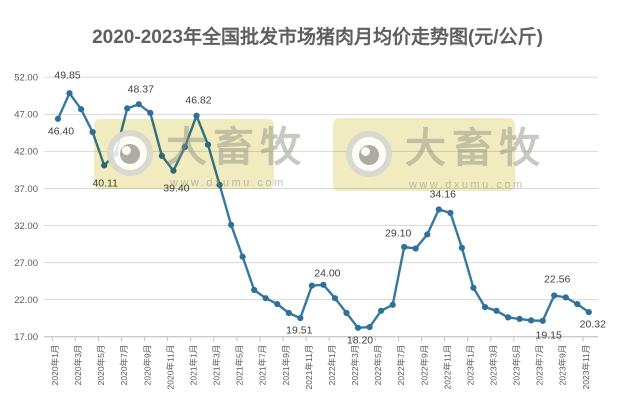  I want to click on watermark-left: 大畜牧 www.dxumu.com, so click(197, 154).